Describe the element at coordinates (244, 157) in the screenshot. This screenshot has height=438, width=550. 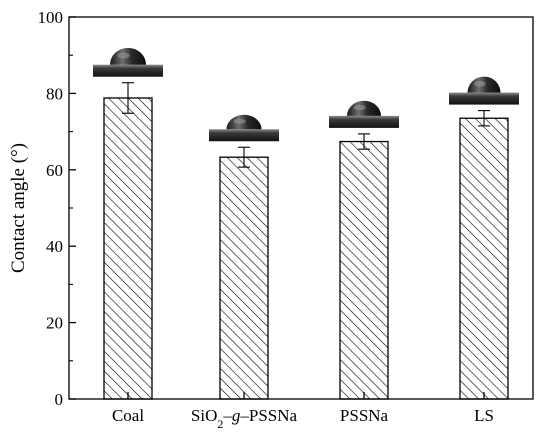
I see `error-bar-sio2-g-pssna` at that location.